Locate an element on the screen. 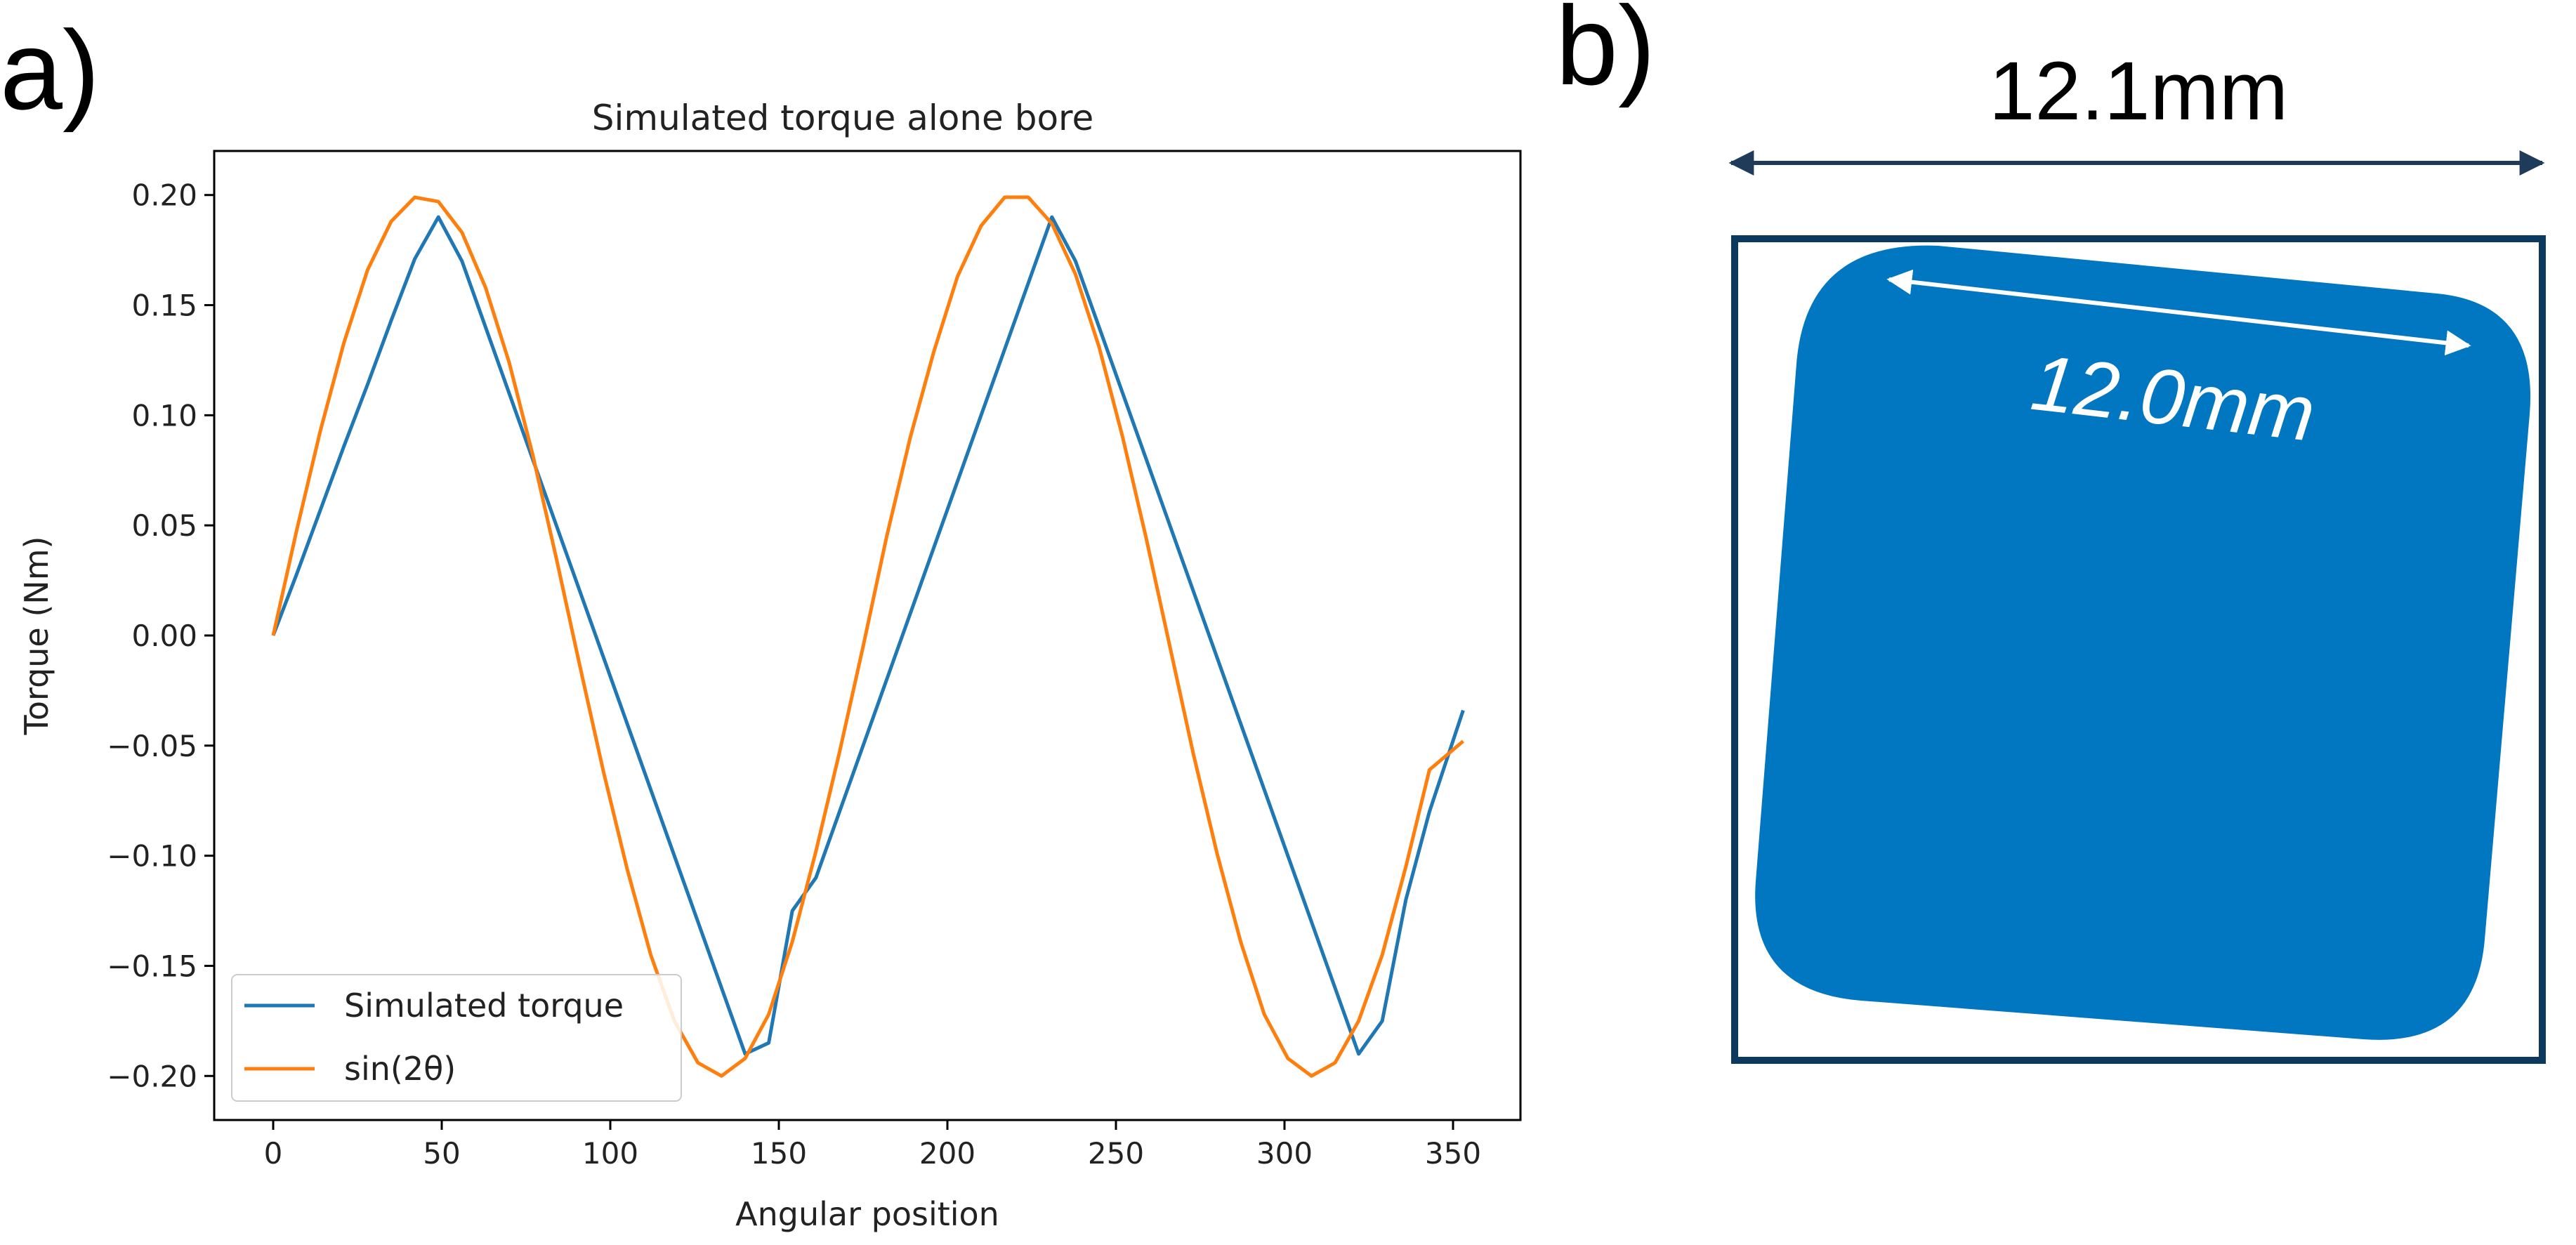  y-tick-label: −0.20 is located at coordinates (152, 1076).